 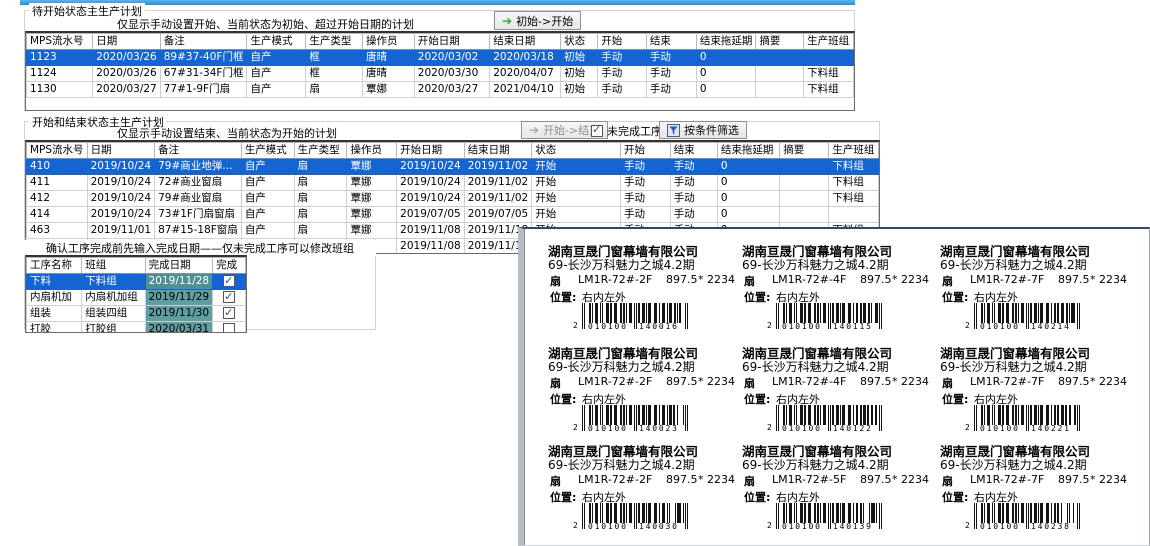 I want to click on init-to-start-button: ➔ 初始->开始, so click(x=538, y=20).